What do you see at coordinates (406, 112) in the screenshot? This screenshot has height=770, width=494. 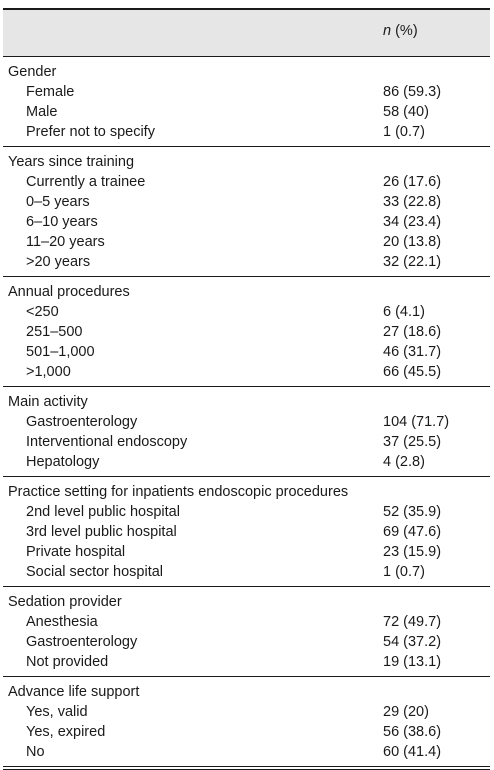 I see `row-value: 58 (40)` at bounding box center [406, 112].